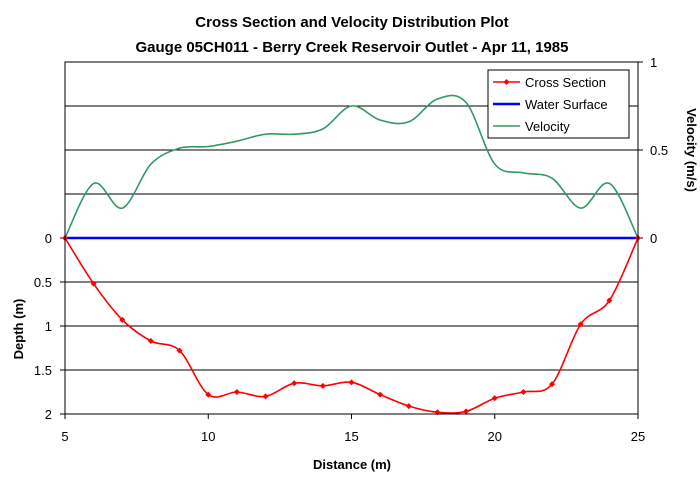  What do you see at coordinates (48, 238) in the screenshot?
I see `depth-tick-label: 0` at bounding box center [48, 238].